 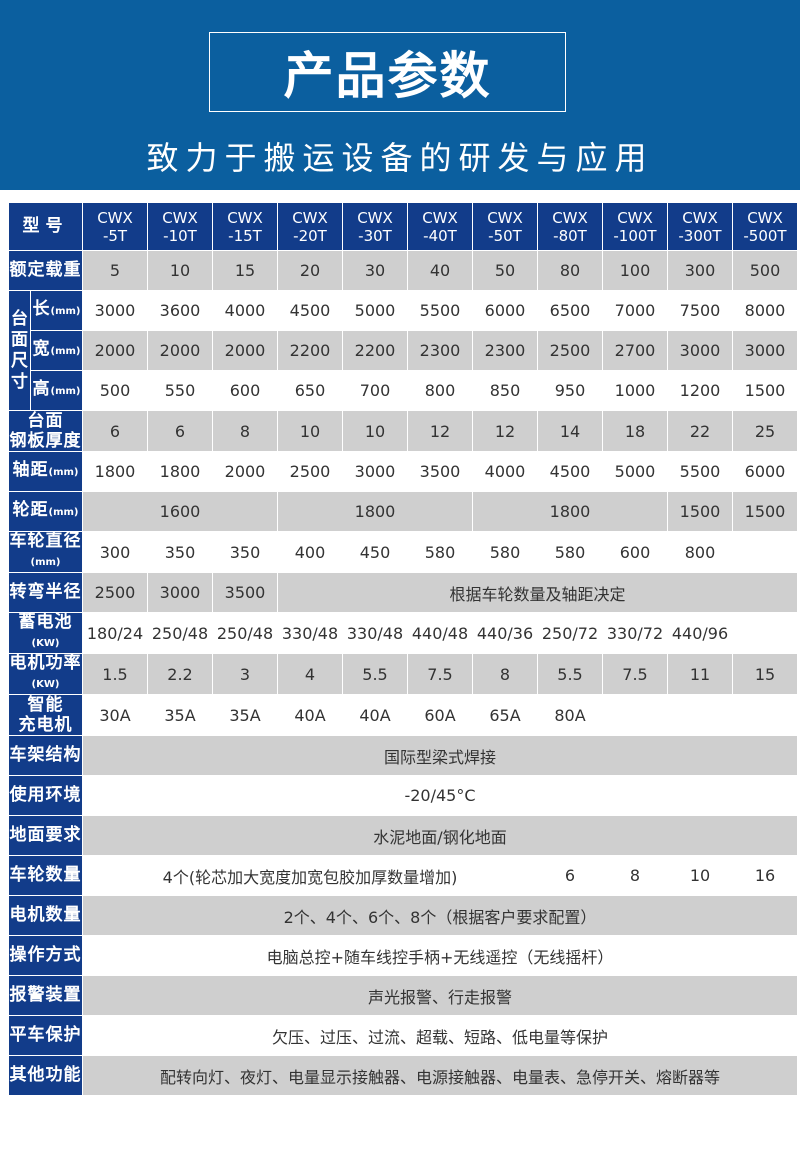 I want to click on row-label: 地面要求, so click(x=45, y=835).